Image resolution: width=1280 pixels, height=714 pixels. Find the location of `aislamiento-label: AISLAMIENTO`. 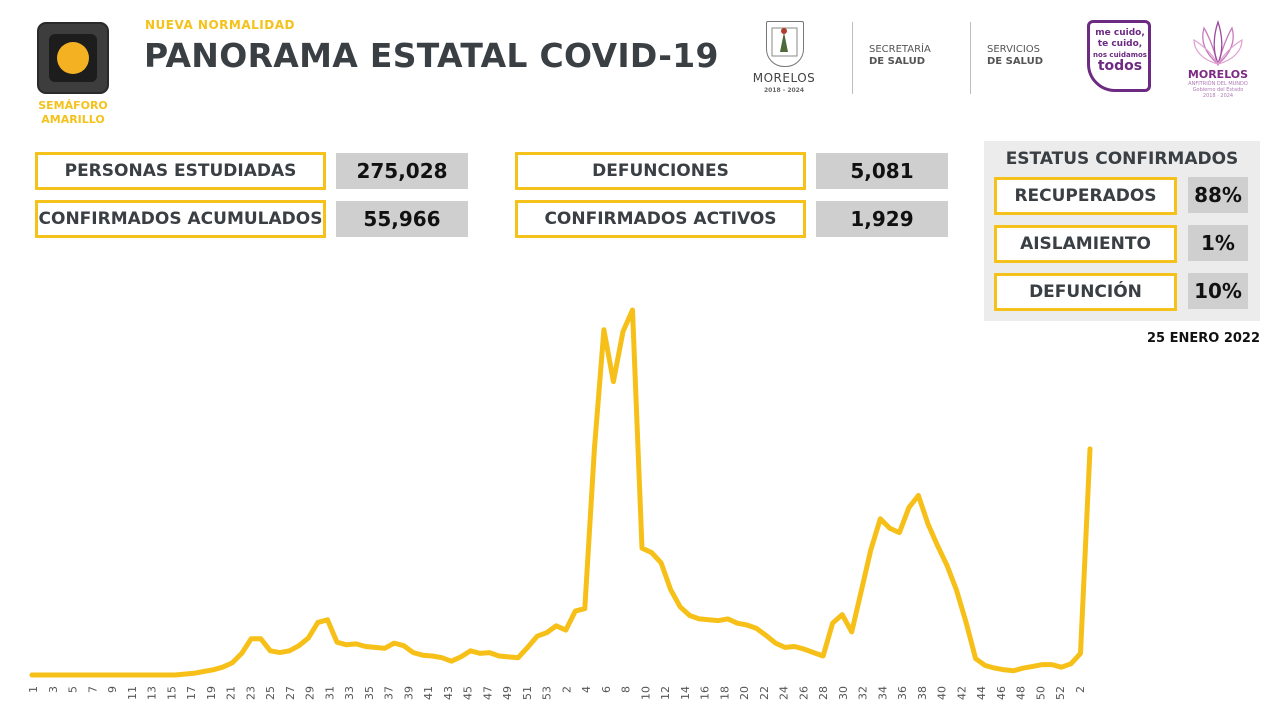

aislamiento-label: AISLAMIENTO is located at coordinates (1085, 244).